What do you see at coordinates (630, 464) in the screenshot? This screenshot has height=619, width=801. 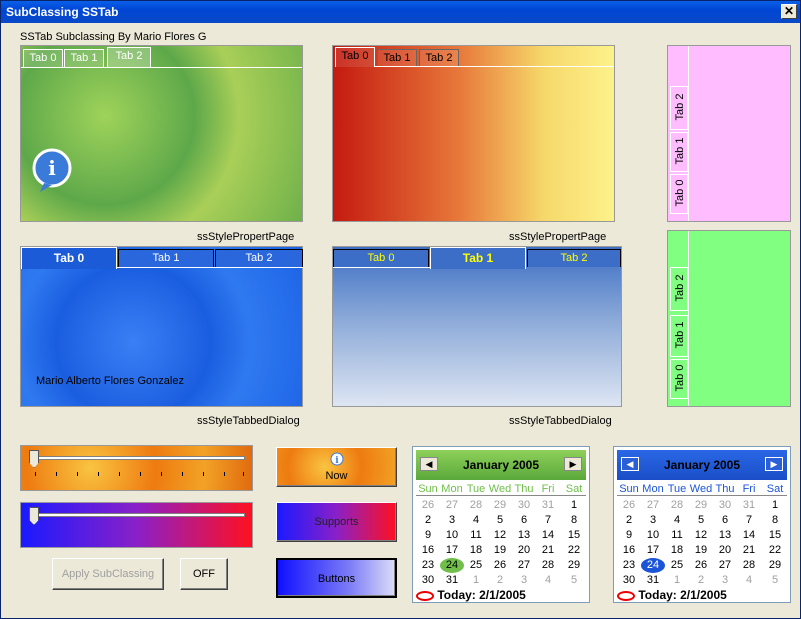 I see `prev-month-button: ◀` at bounding box center [630, 464].